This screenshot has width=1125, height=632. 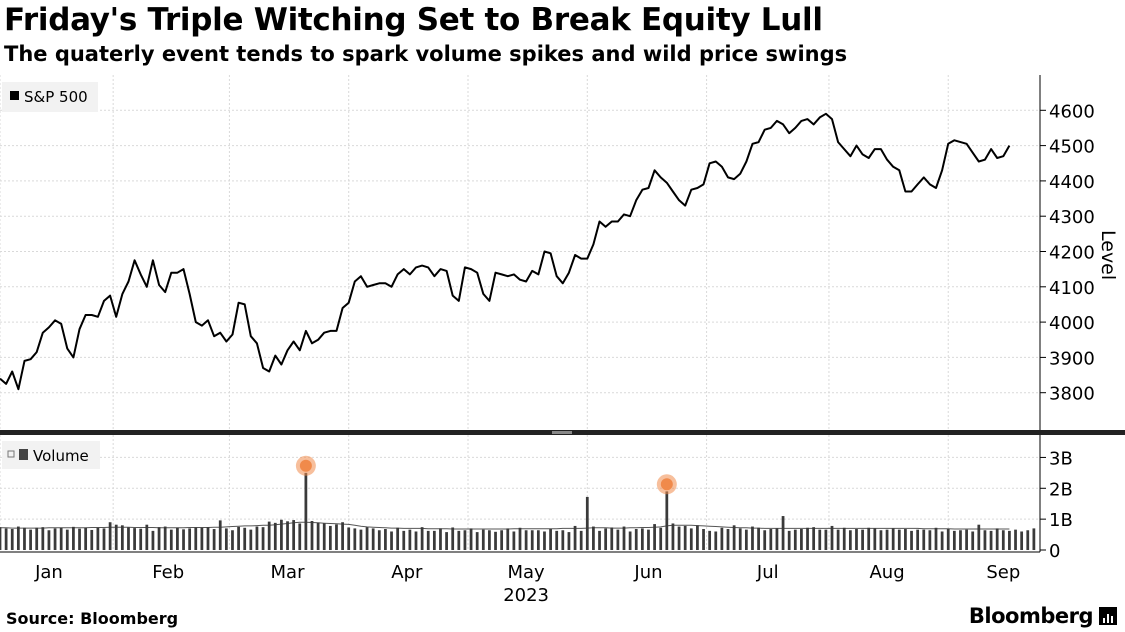 I want to click on x-tick-label: Apr, so click(x=407, y=572).